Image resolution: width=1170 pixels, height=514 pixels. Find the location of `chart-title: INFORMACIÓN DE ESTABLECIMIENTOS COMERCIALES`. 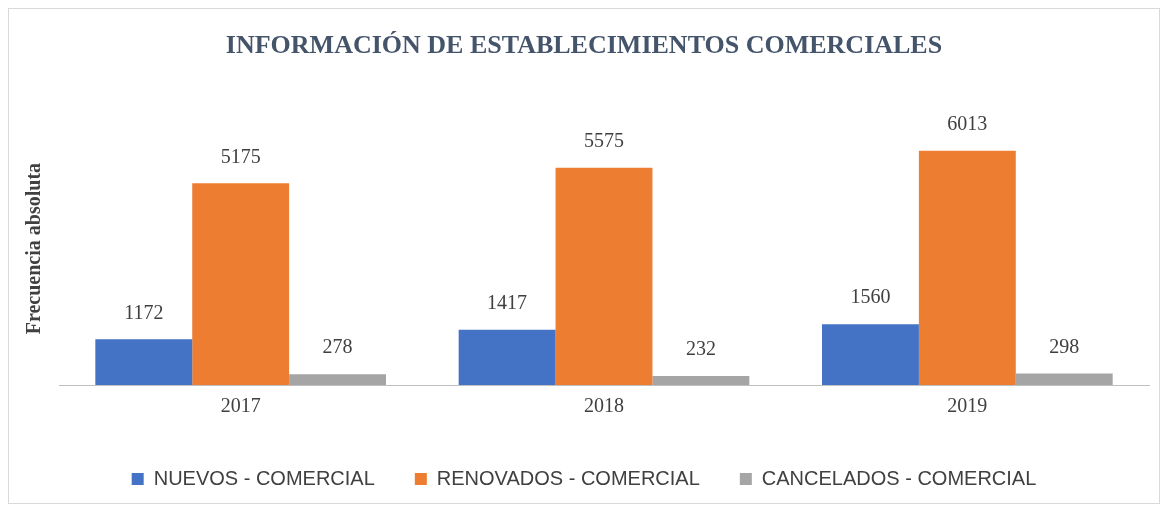

chart-title: INFORMACIÓN DE ESTABLECIMIENTOS COMERCIALES is located at coordinates (584, 45).